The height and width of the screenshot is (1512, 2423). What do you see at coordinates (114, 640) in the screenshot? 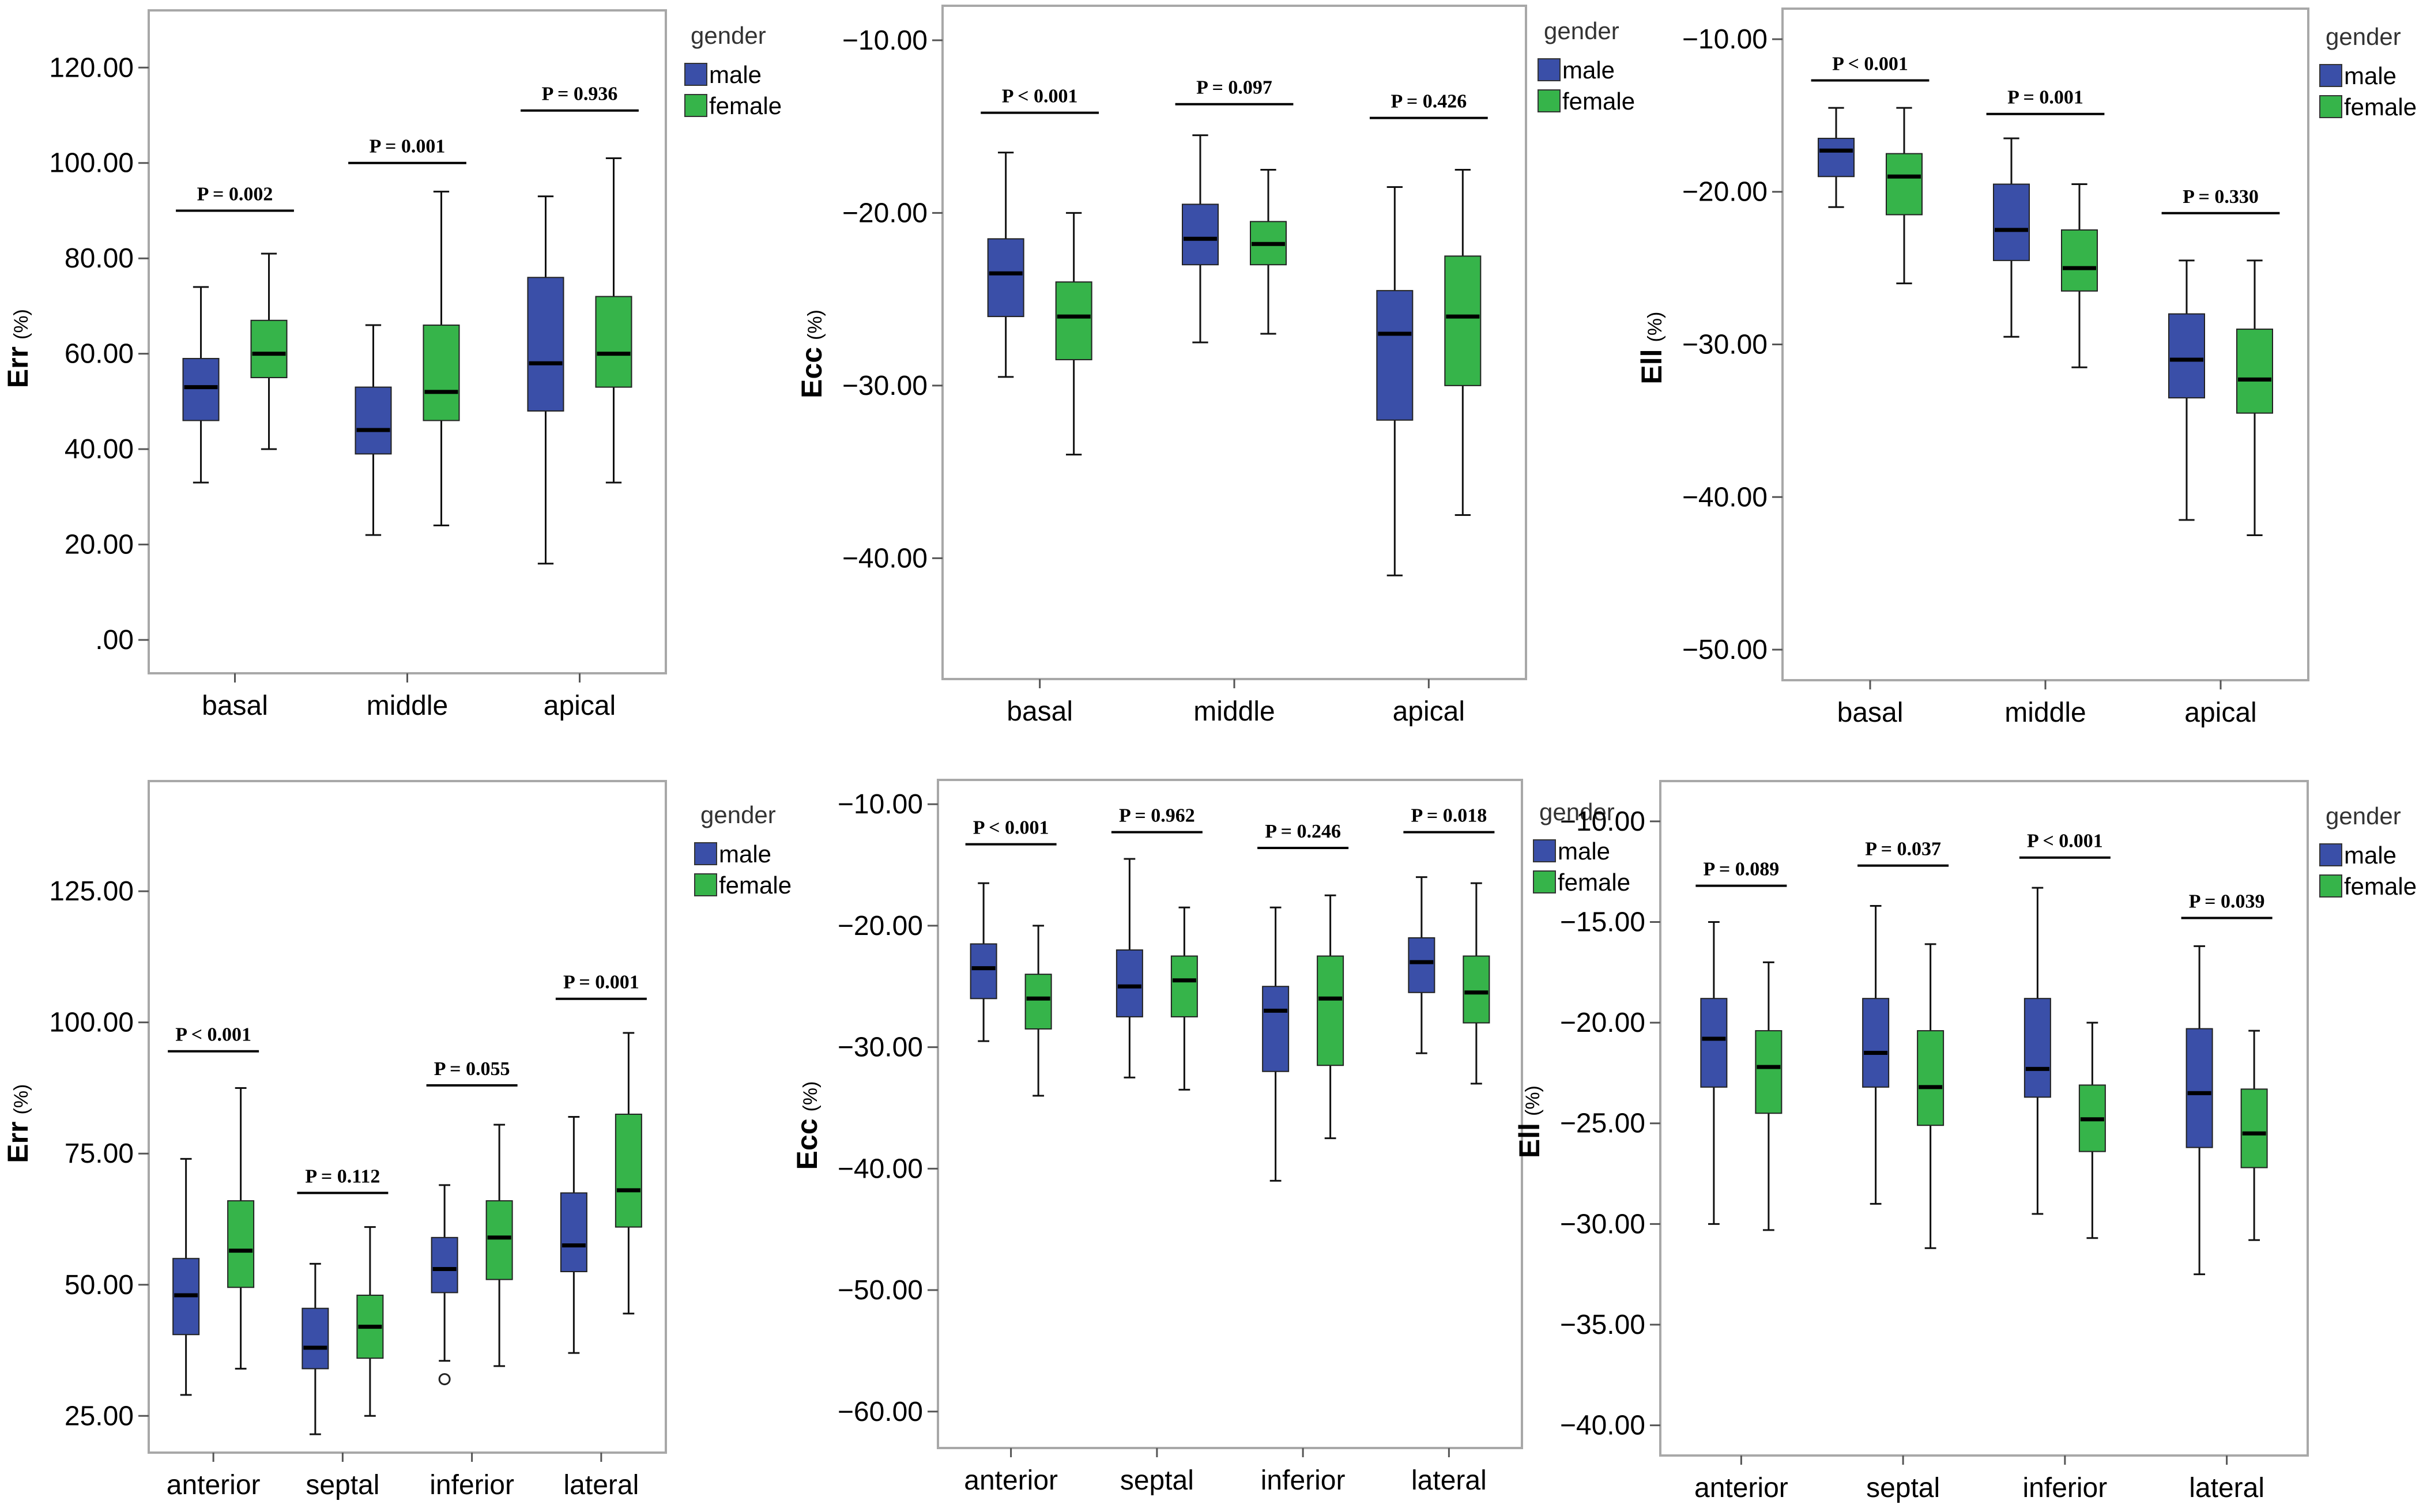
I see `y-tick-label: .00` at bounding box center [114, 640].